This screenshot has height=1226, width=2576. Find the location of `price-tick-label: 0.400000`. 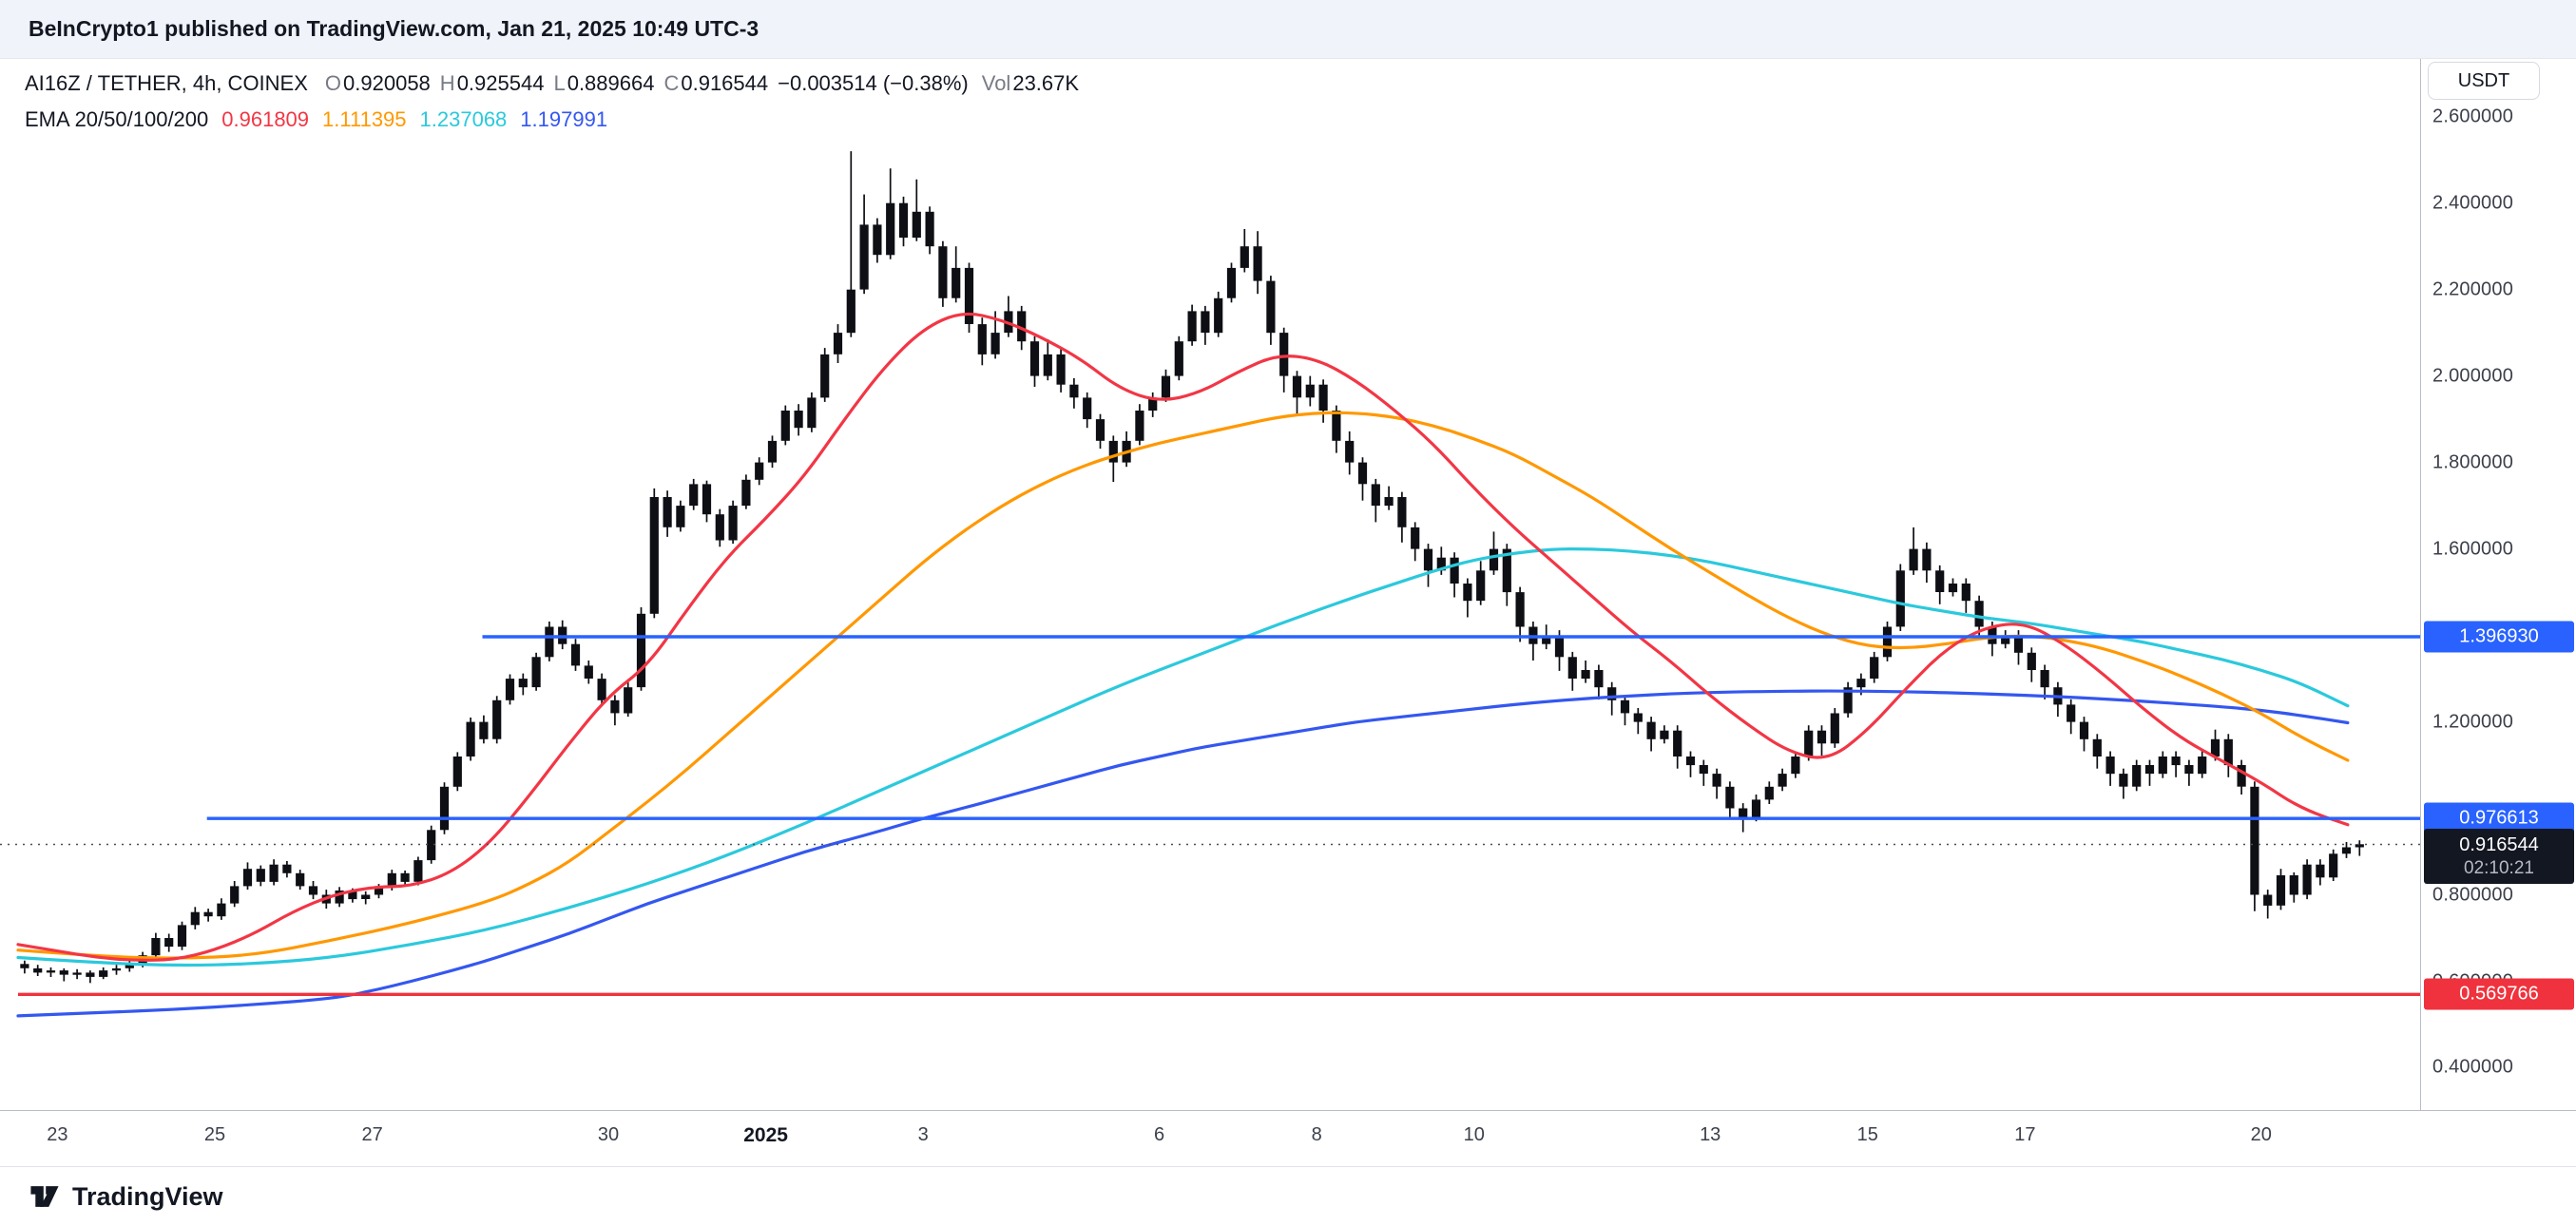

price-tick-label: 0.400000 is located at coordinates (2473, 1067).